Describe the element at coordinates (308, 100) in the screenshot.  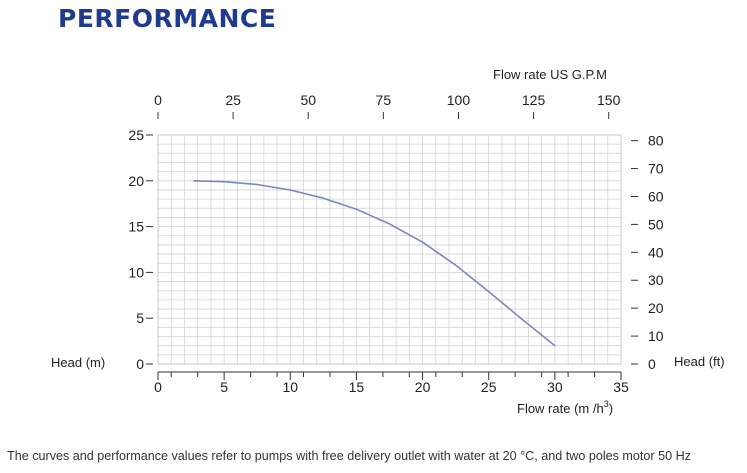
I see `x2-tick-label: 50` at that location.